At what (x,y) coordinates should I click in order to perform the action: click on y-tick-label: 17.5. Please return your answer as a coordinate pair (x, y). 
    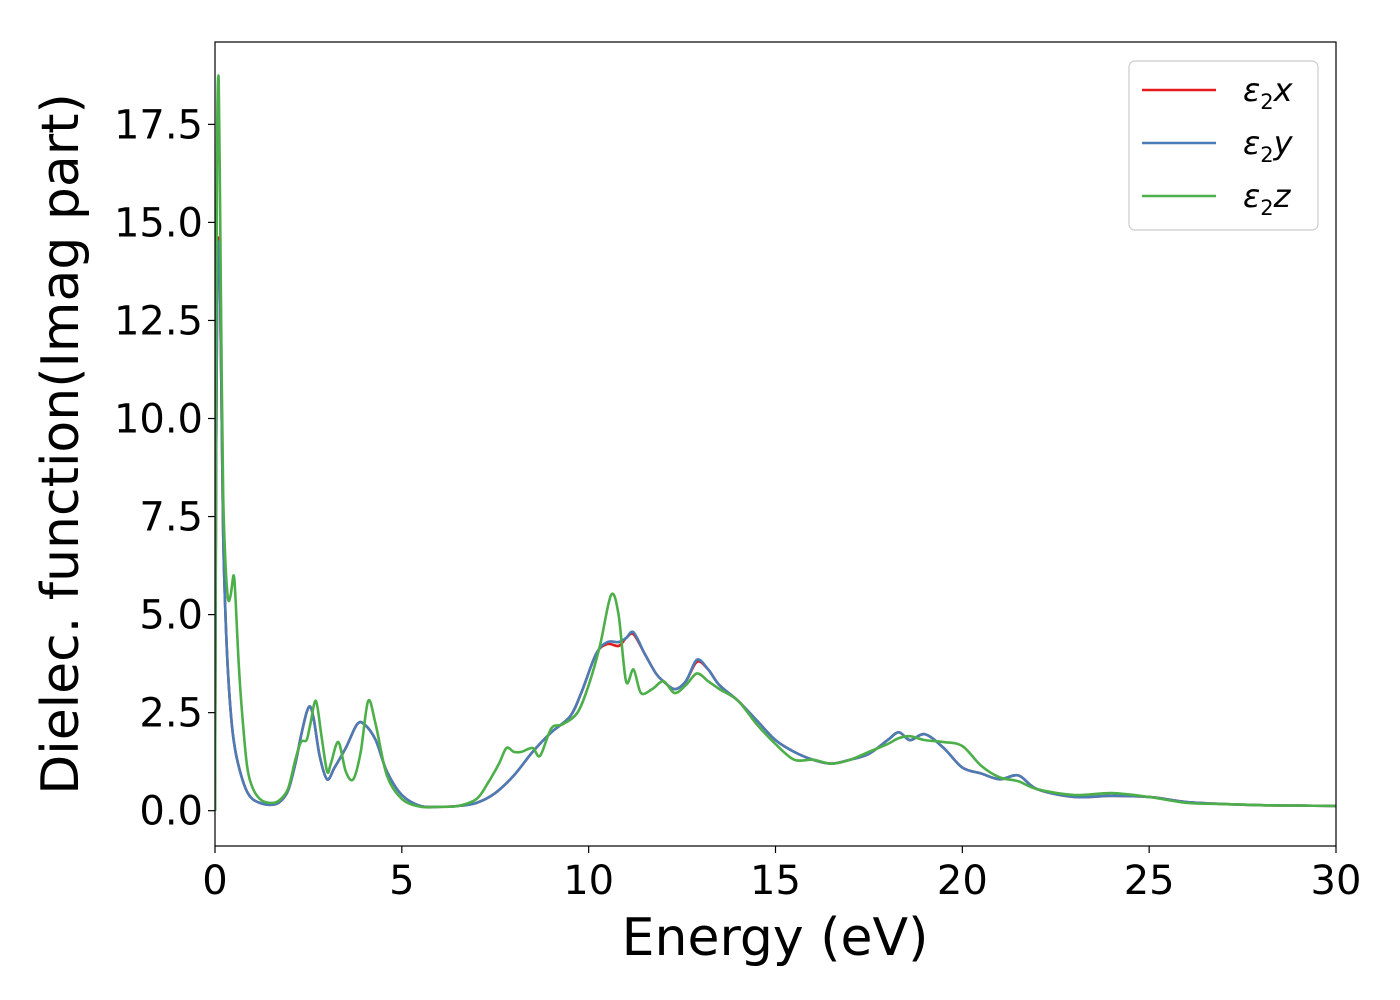
    Looking at the image, I should click on (158, 125).